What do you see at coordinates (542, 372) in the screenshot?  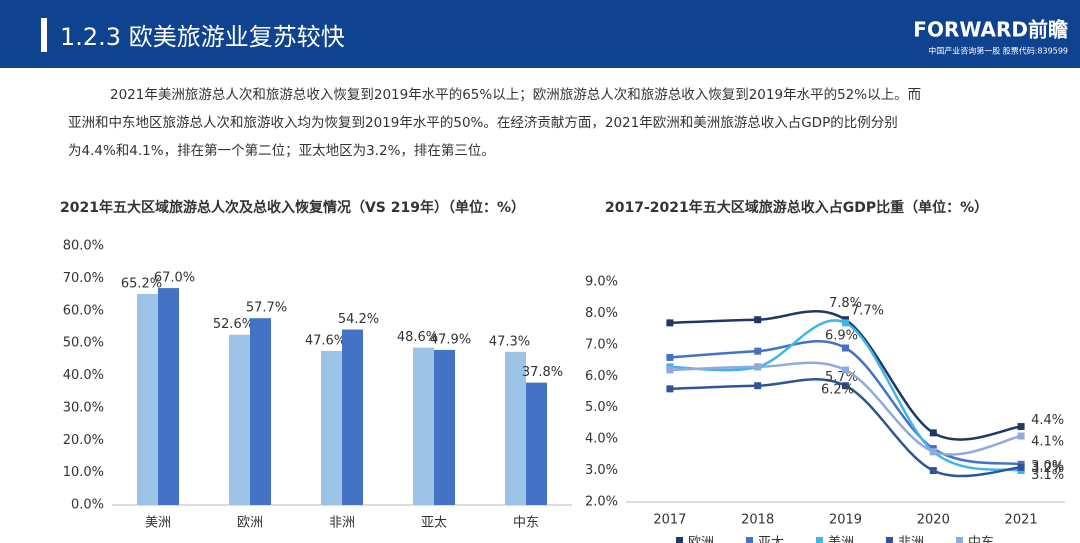 I see `data-label: 37.8%` at bounding box center [542, 372].